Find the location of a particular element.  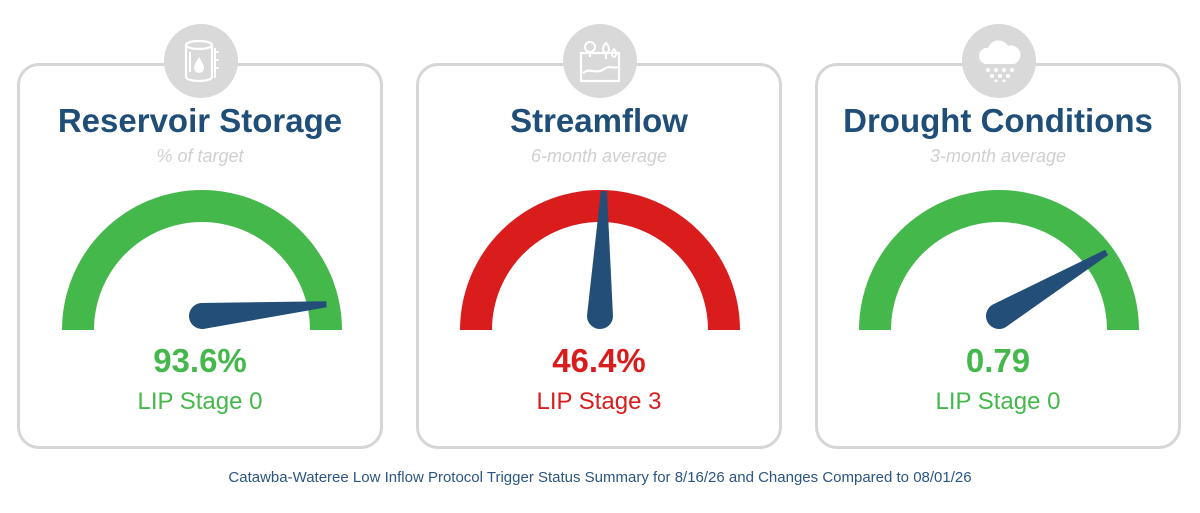

streamflow-stage: LIP Stage 3 is located at coordinates (599, 401).